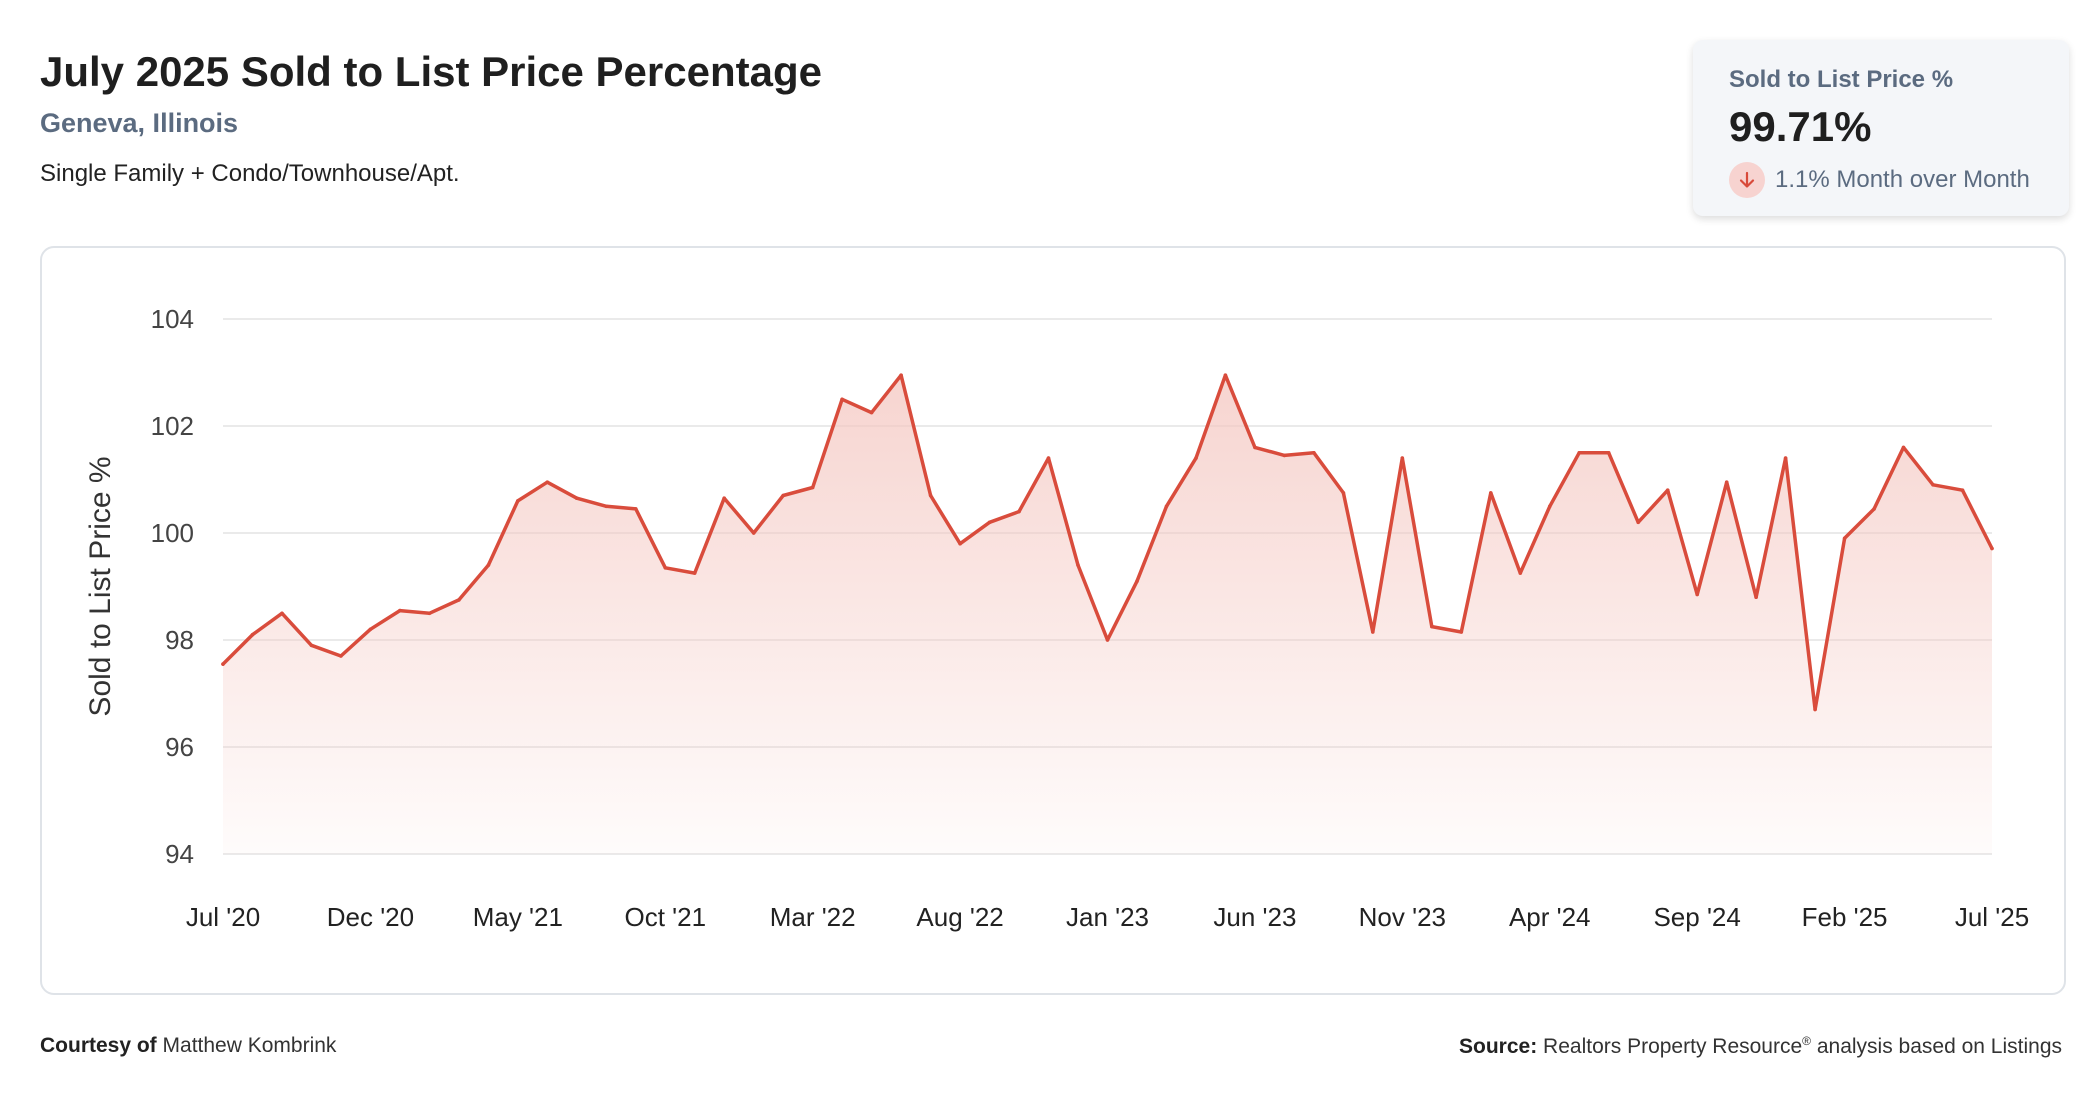  I want to click on stat-value: 99.71%, so click(1800, 126).